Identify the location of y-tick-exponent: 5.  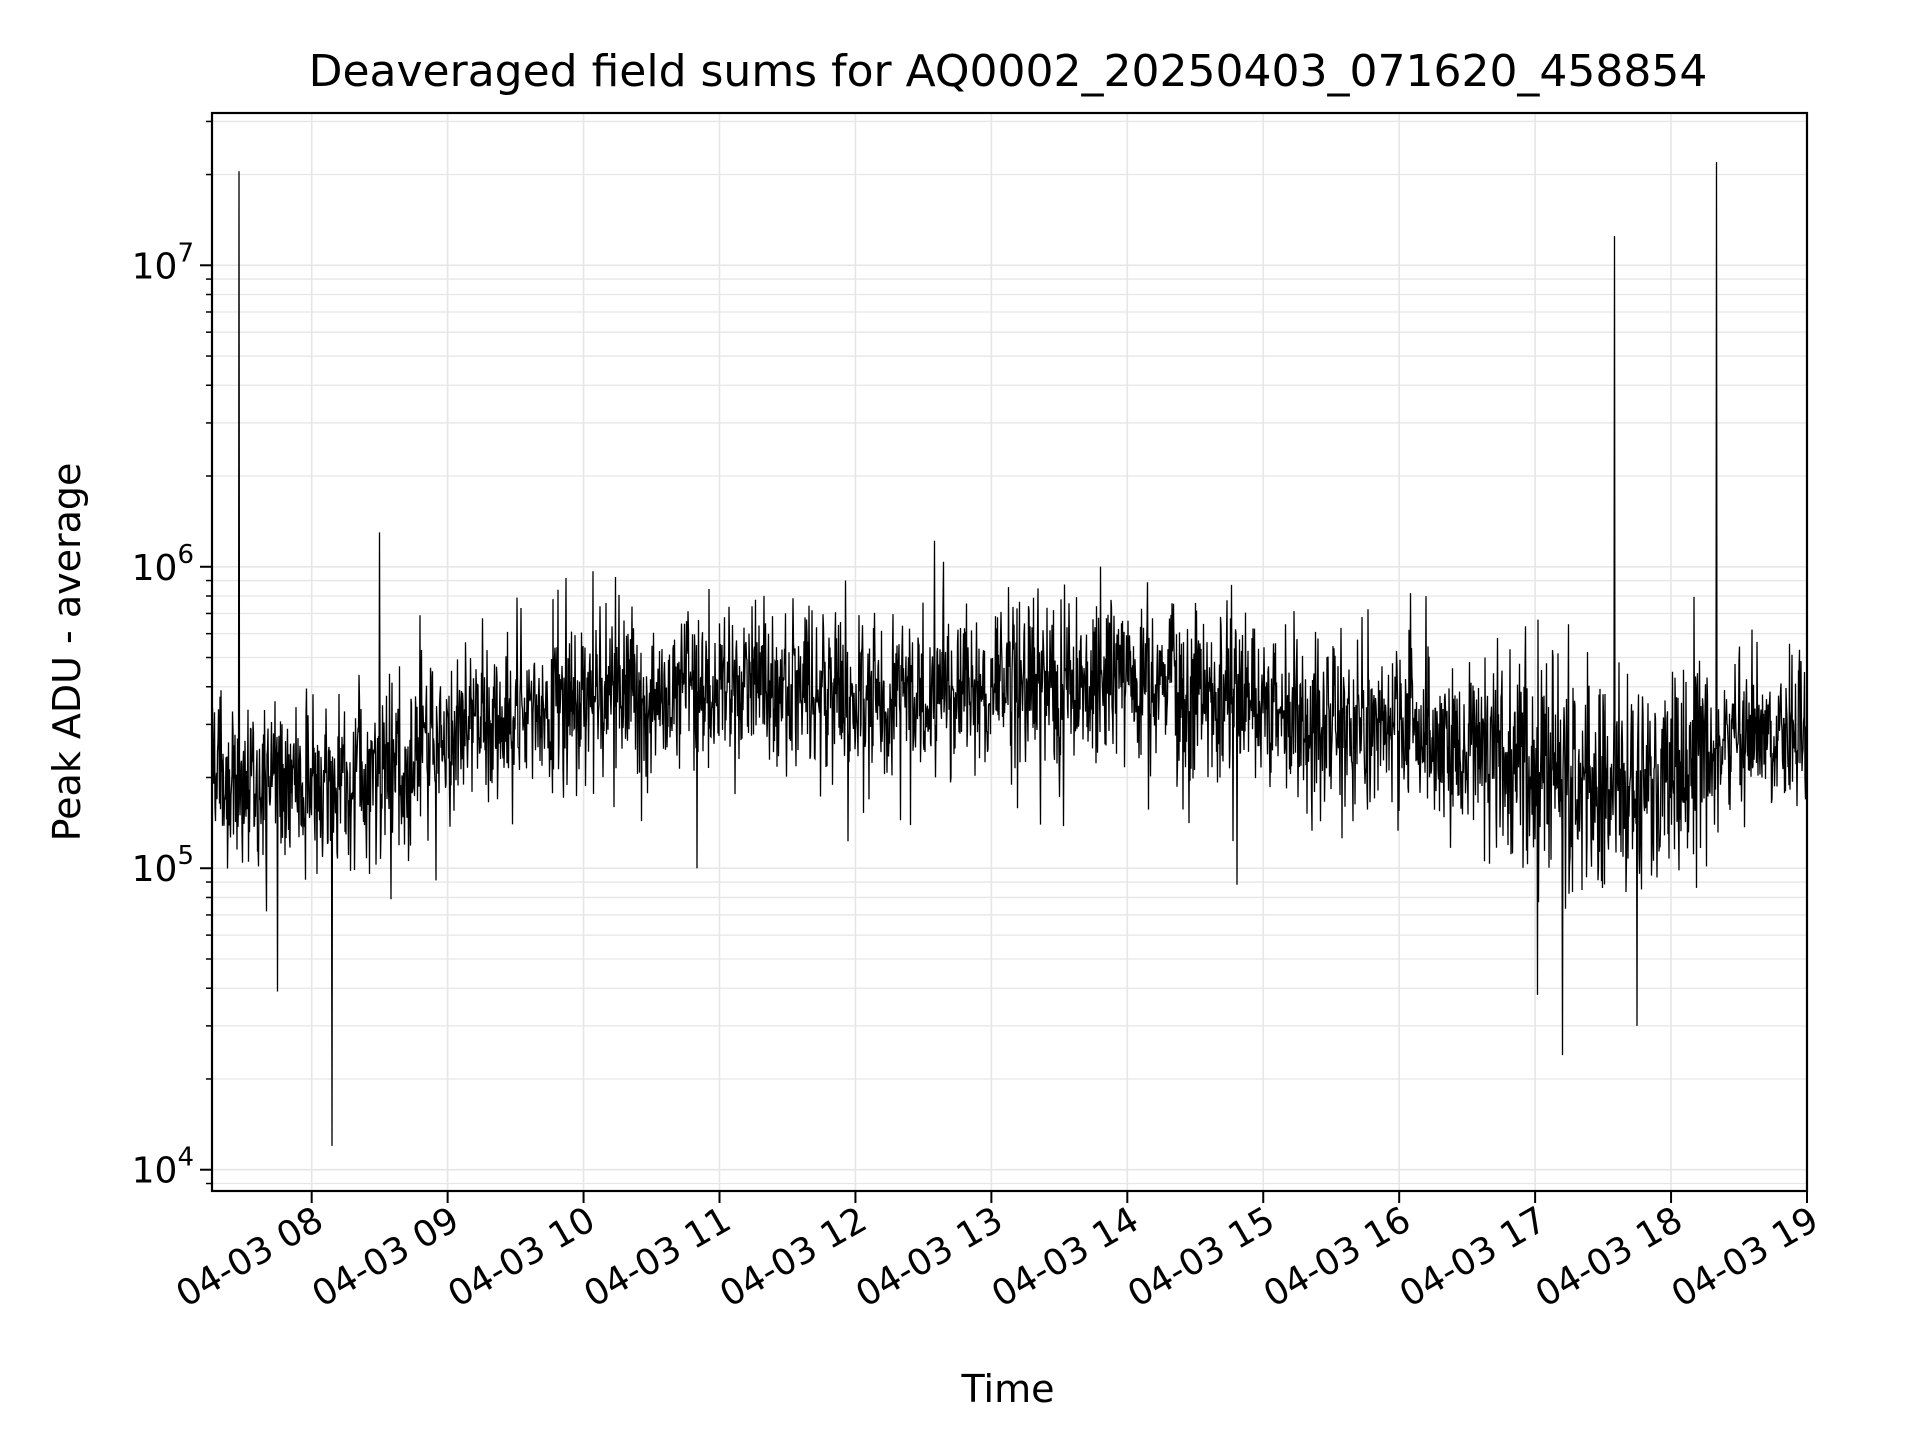
(185, 856).